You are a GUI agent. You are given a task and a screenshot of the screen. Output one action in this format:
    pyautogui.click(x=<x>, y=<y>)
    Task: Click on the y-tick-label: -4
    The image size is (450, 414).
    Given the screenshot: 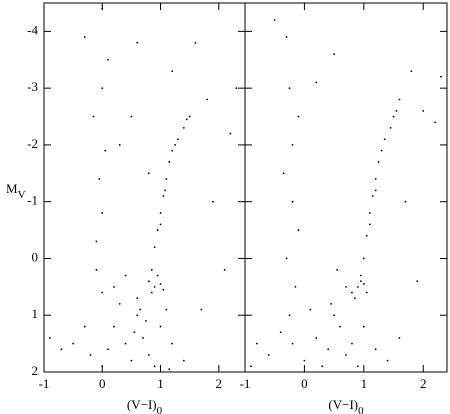 What is the action you would take?
    pyautogui.click(x=32, y=29)
    